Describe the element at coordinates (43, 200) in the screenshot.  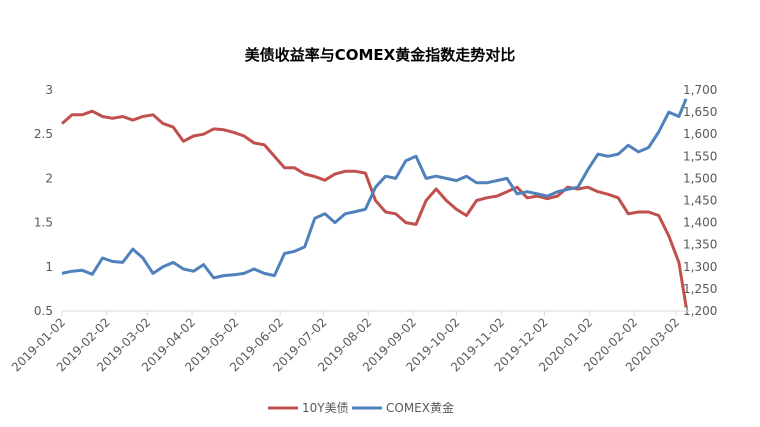
I see `left-y-axis: 0.5 1 1.5 2 2.5 3` at that location.